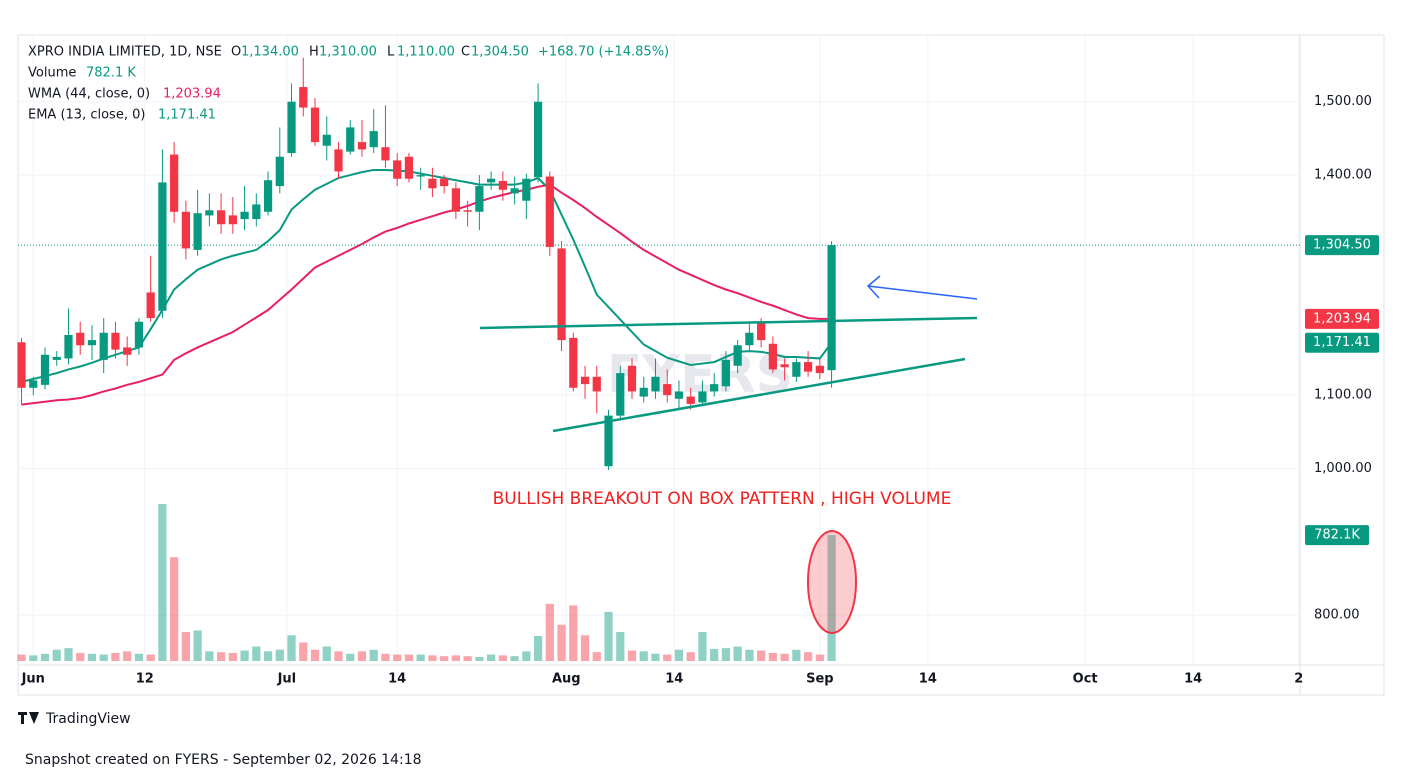  I want to click on x-tick-label: Sep, so click(820, 679).